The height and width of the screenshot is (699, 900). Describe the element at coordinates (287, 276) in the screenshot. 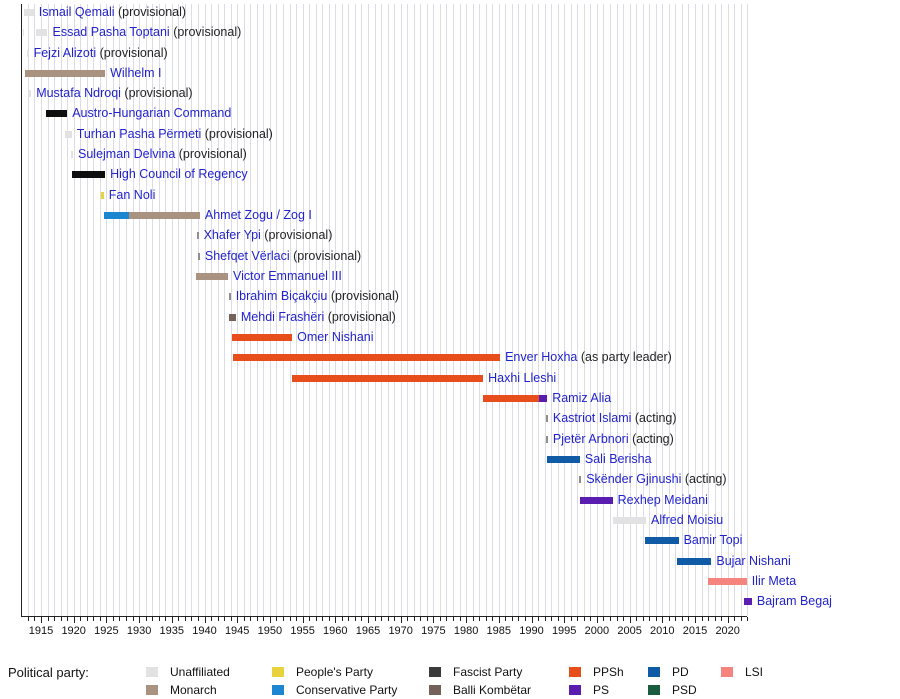

I see `leader-name-link: Victor Emmanuel III` at that location.